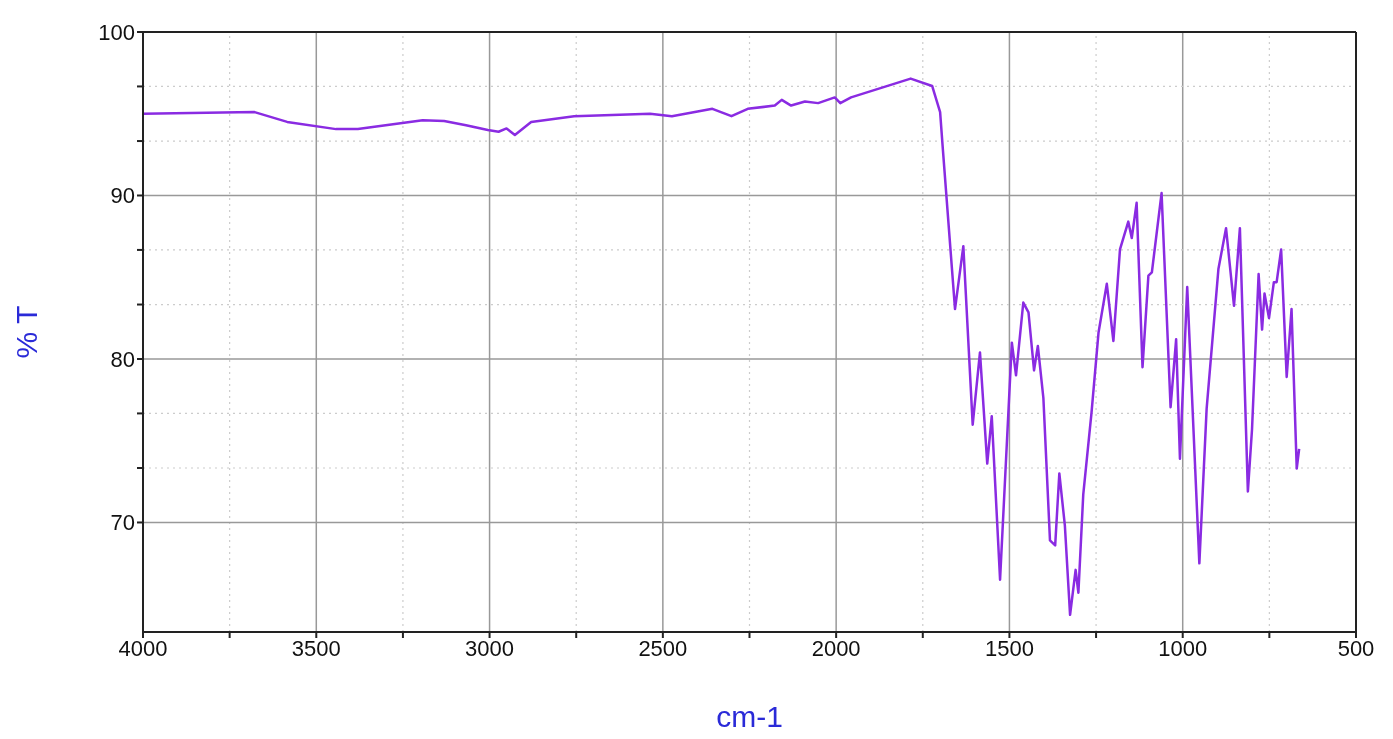 Image resolution: width=1393 pixels, height=739 pixels. What do you see at coordinates (836, 648) in the screenshot?
I see `x-tick-label: 2000` at bounding box center [836, 648].